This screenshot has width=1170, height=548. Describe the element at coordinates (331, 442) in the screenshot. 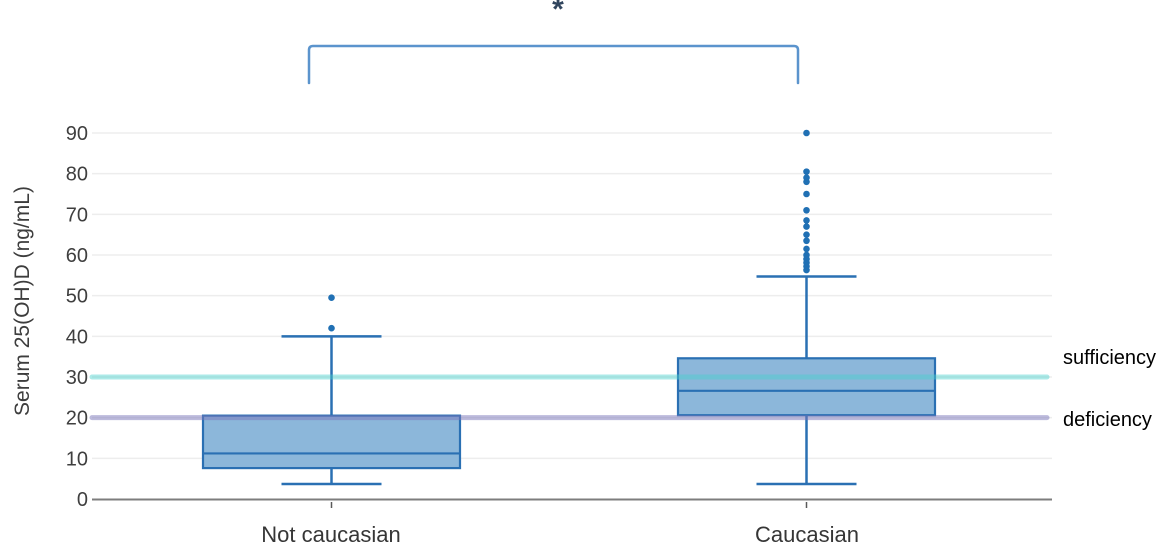

I see `box-not-caucasian` at that location.